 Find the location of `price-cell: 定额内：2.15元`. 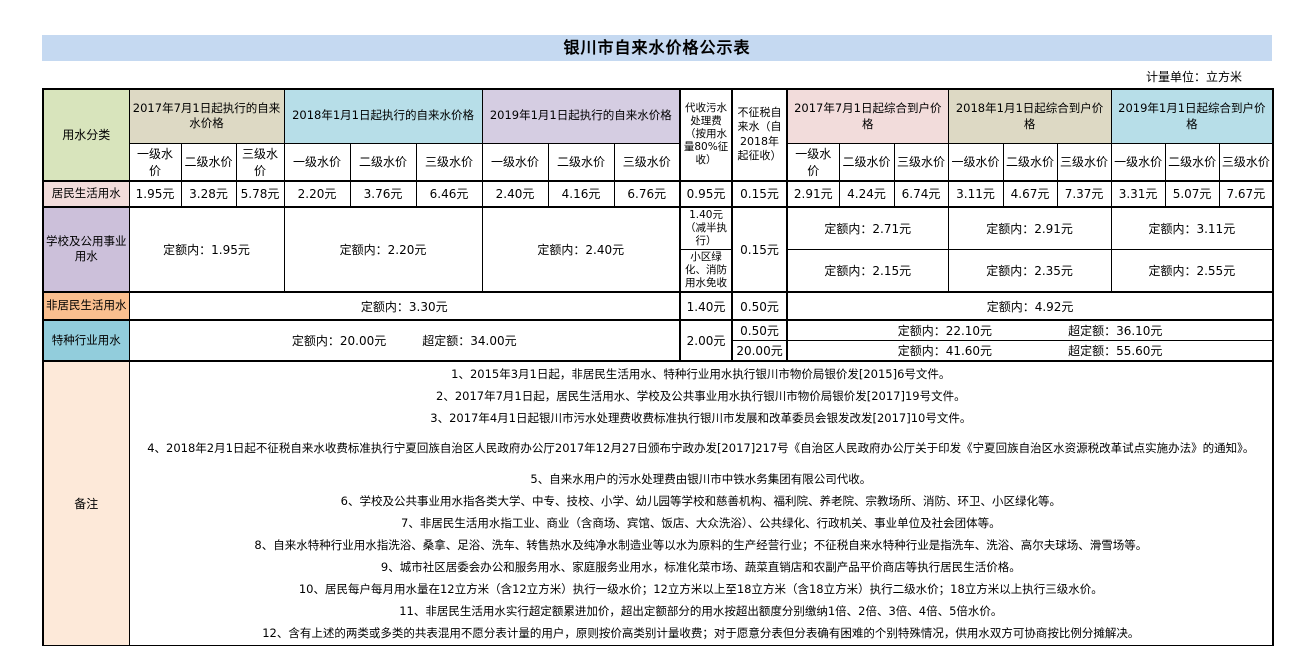

price-cell: 定额内：2.15元 is located at coordinates (867, 270).